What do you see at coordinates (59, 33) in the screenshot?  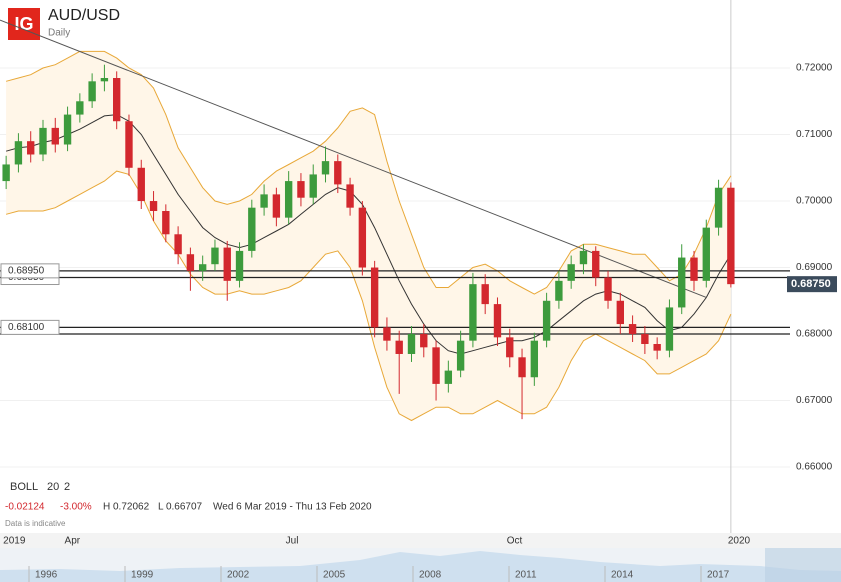 I see `interval: Daily` at bounding box center [59, 33].